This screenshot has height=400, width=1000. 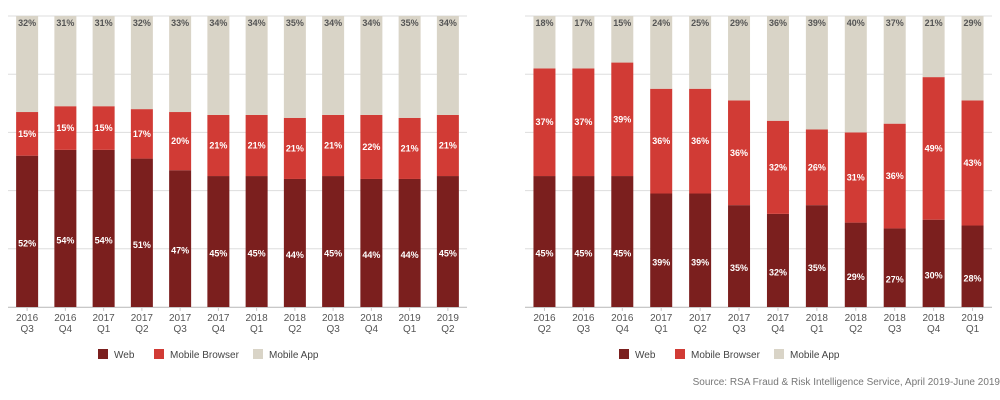 What do you see at coordinates (124, 355) in the screenshot?
I see `legend-label-web: Web` at bounding box center [124, 355].